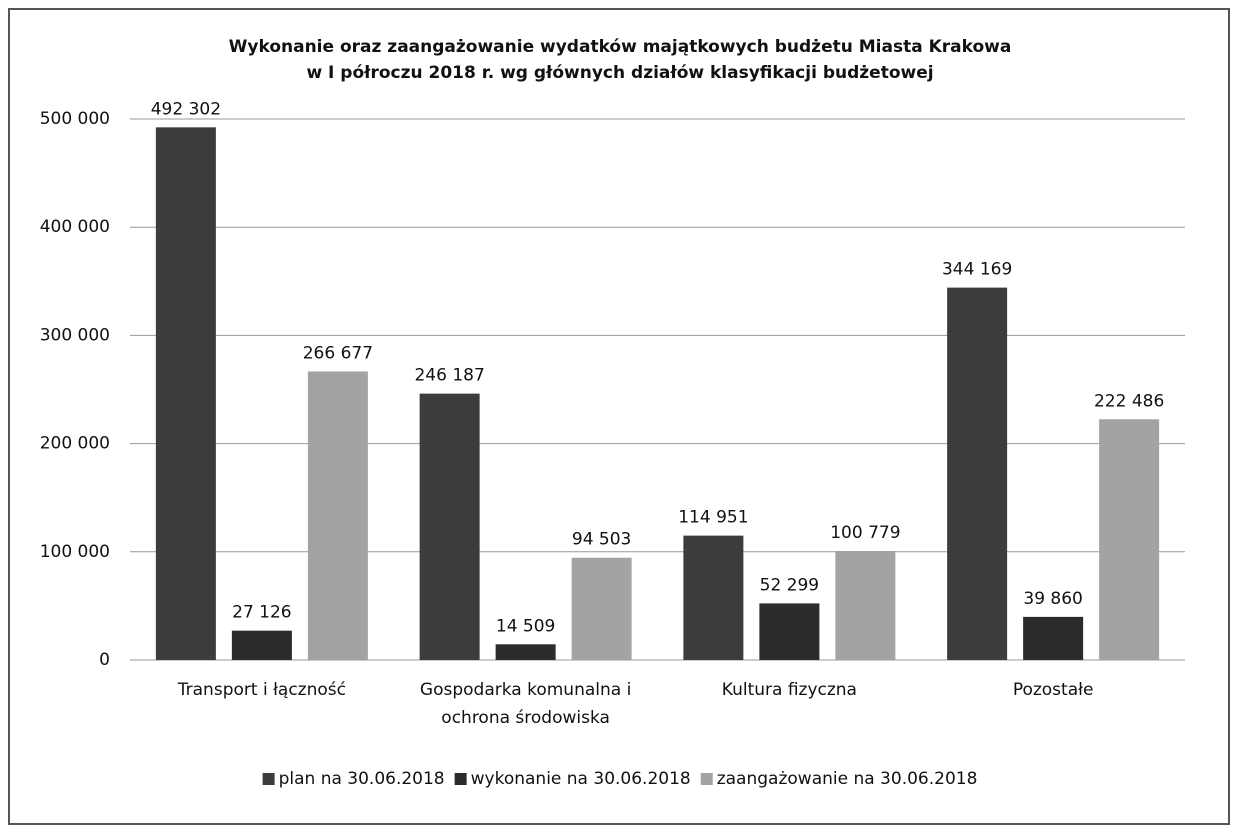 The image size is (1237, 833). Describe the element at coordinates (449, 376) in the screenshot. I see `data-label: 246 187` at that location.